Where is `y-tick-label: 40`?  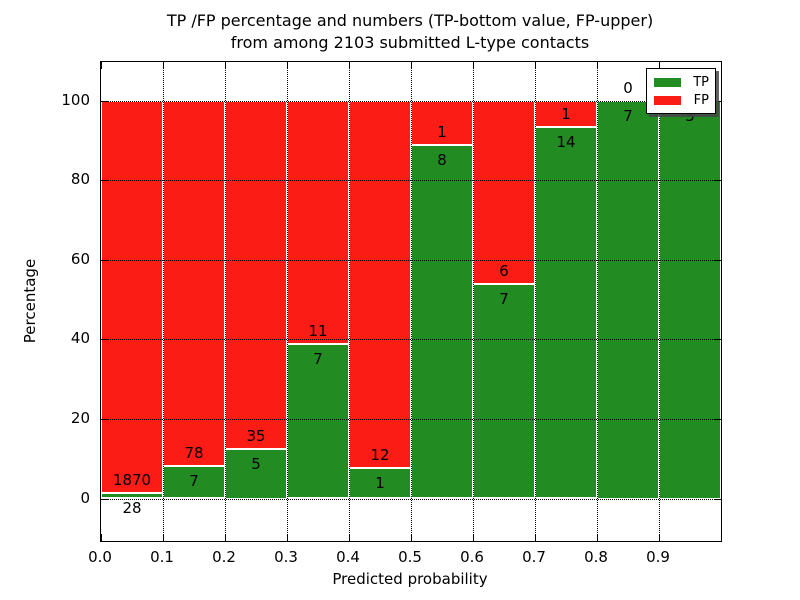
y-tick-label: 40 is located at coordinates (80, 338).